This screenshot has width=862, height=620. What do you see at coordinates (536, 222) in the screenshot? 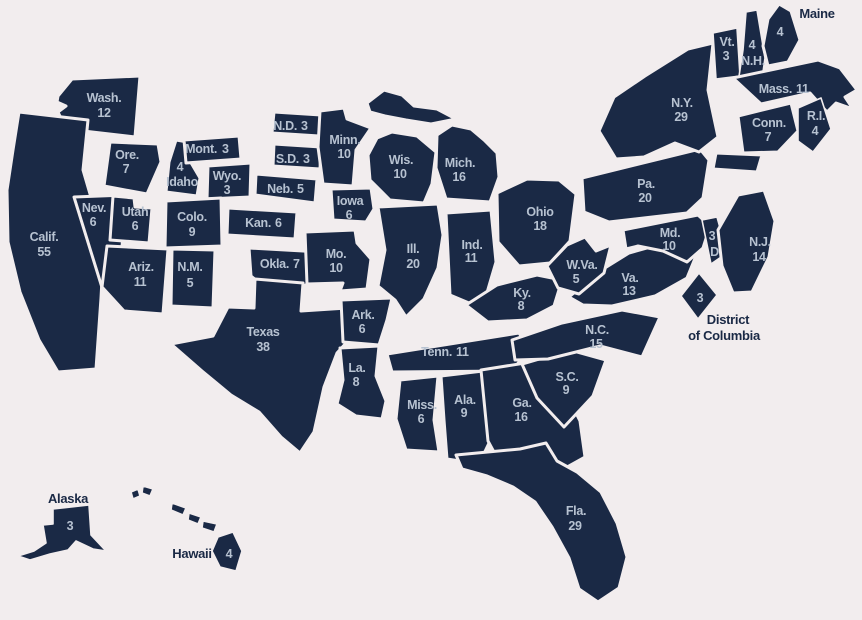
I see `ohio-shape` at bounding box center [536, 222].